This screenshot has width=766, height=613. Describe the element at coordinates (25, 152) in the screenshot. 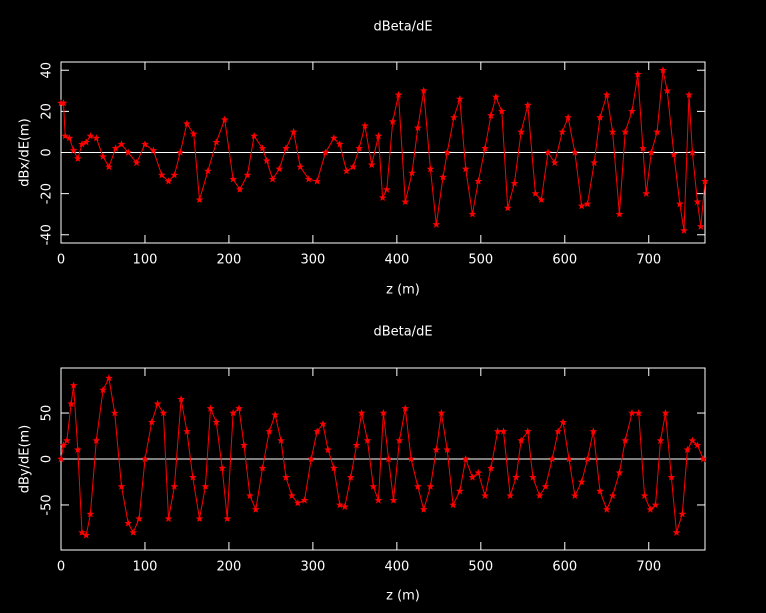

I see `y-axis-label: dBx/dE(m)` at that location.